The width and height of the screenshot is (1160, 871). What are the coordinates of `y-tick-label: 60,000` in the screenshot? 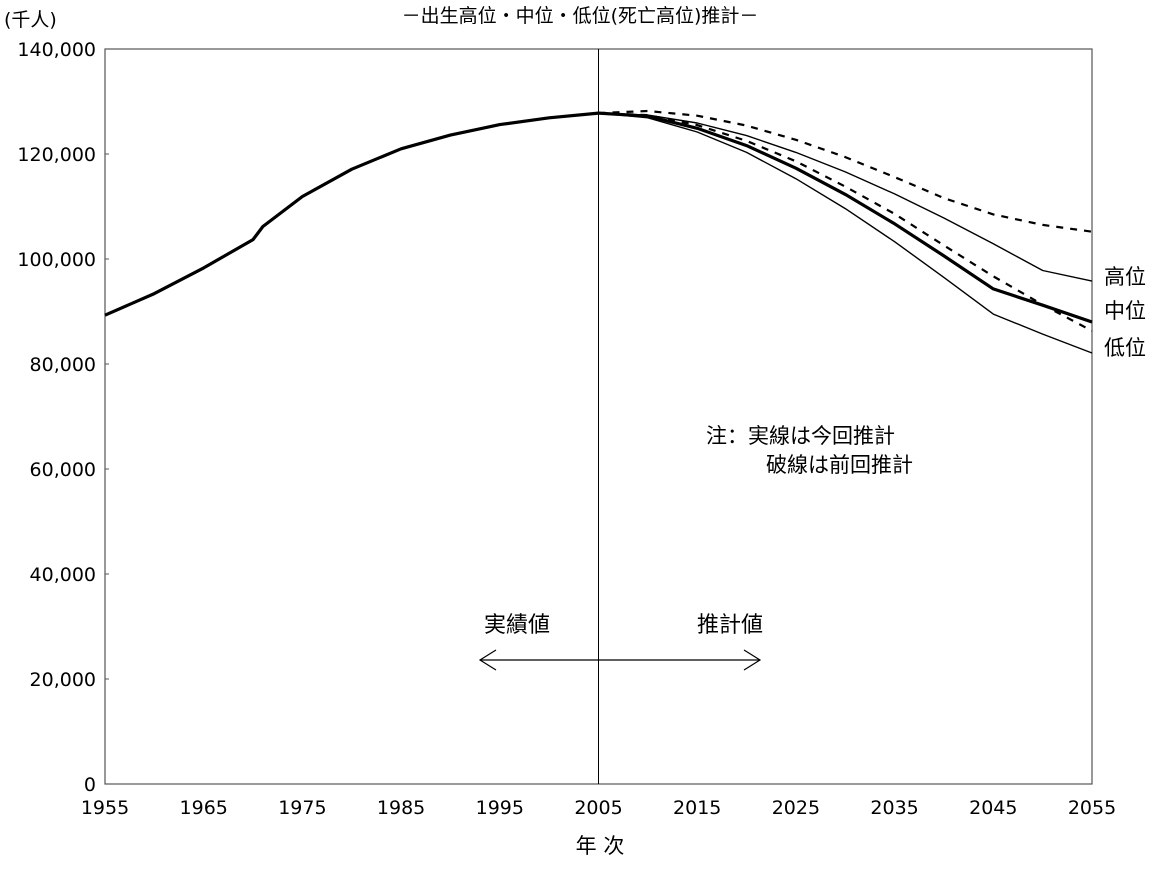 It's located at (63, 470).